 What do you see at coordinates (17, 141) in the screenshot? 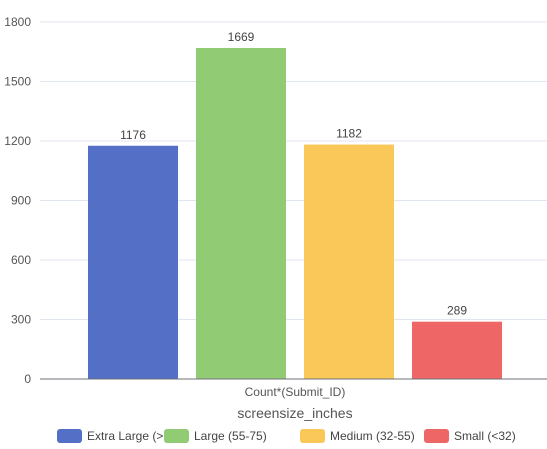
I see `y-tick-label: 1200` at bounding box center [17, 141].